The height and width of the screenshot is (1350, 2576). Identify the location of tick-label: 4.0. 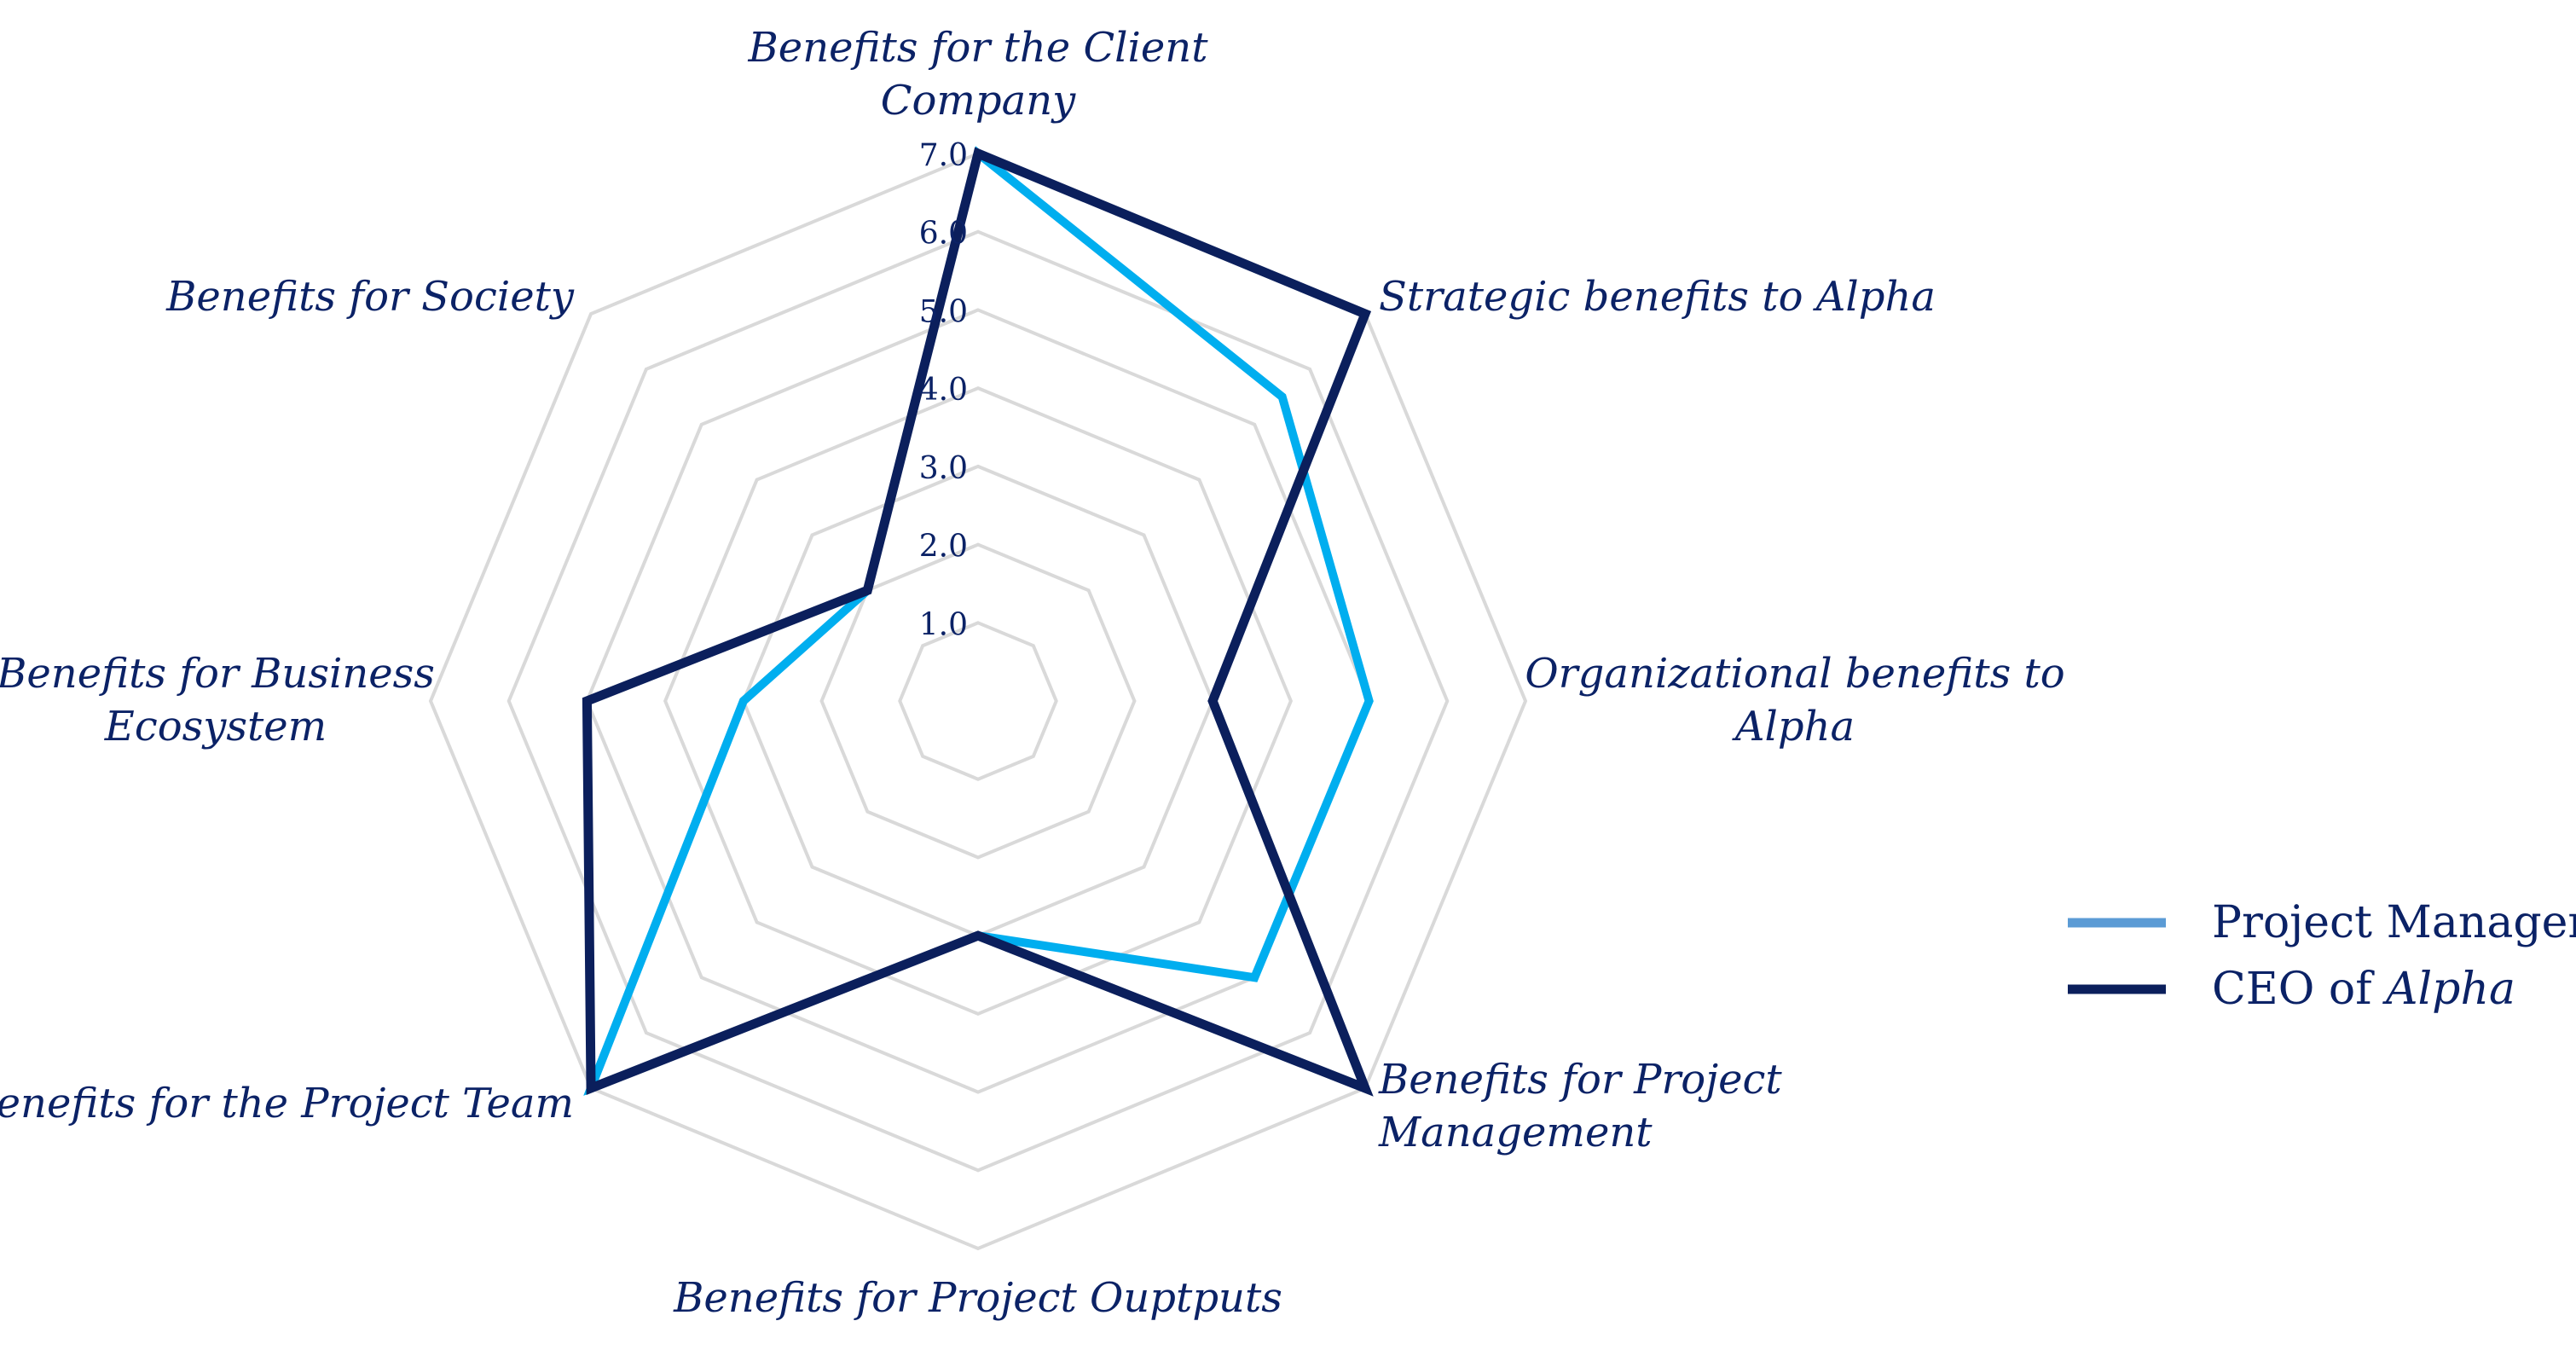
(943, 390).